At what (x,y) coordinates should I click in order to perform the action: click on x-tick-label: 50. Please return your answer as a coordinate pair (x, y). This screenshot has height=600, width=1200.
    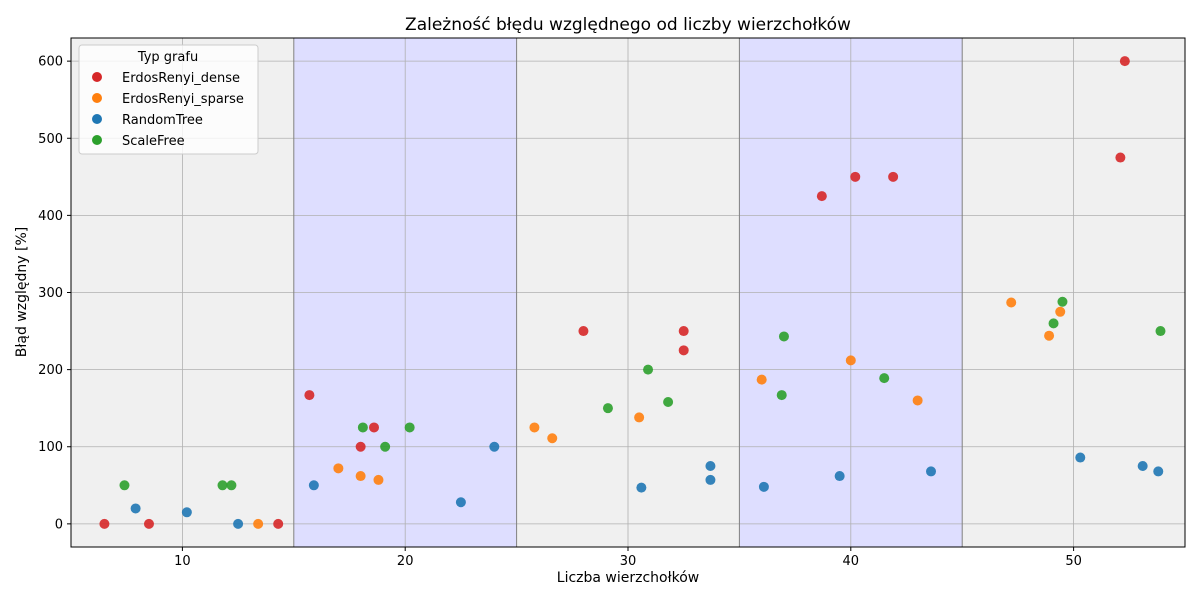
    Looking at the image, I should click on (1073, 561).